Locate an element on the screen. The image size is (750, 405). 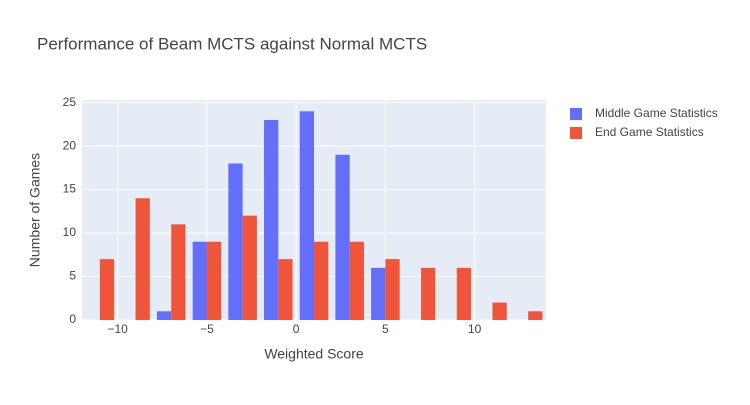
x-tick-label: −10 is located at coordinates (118, 329).